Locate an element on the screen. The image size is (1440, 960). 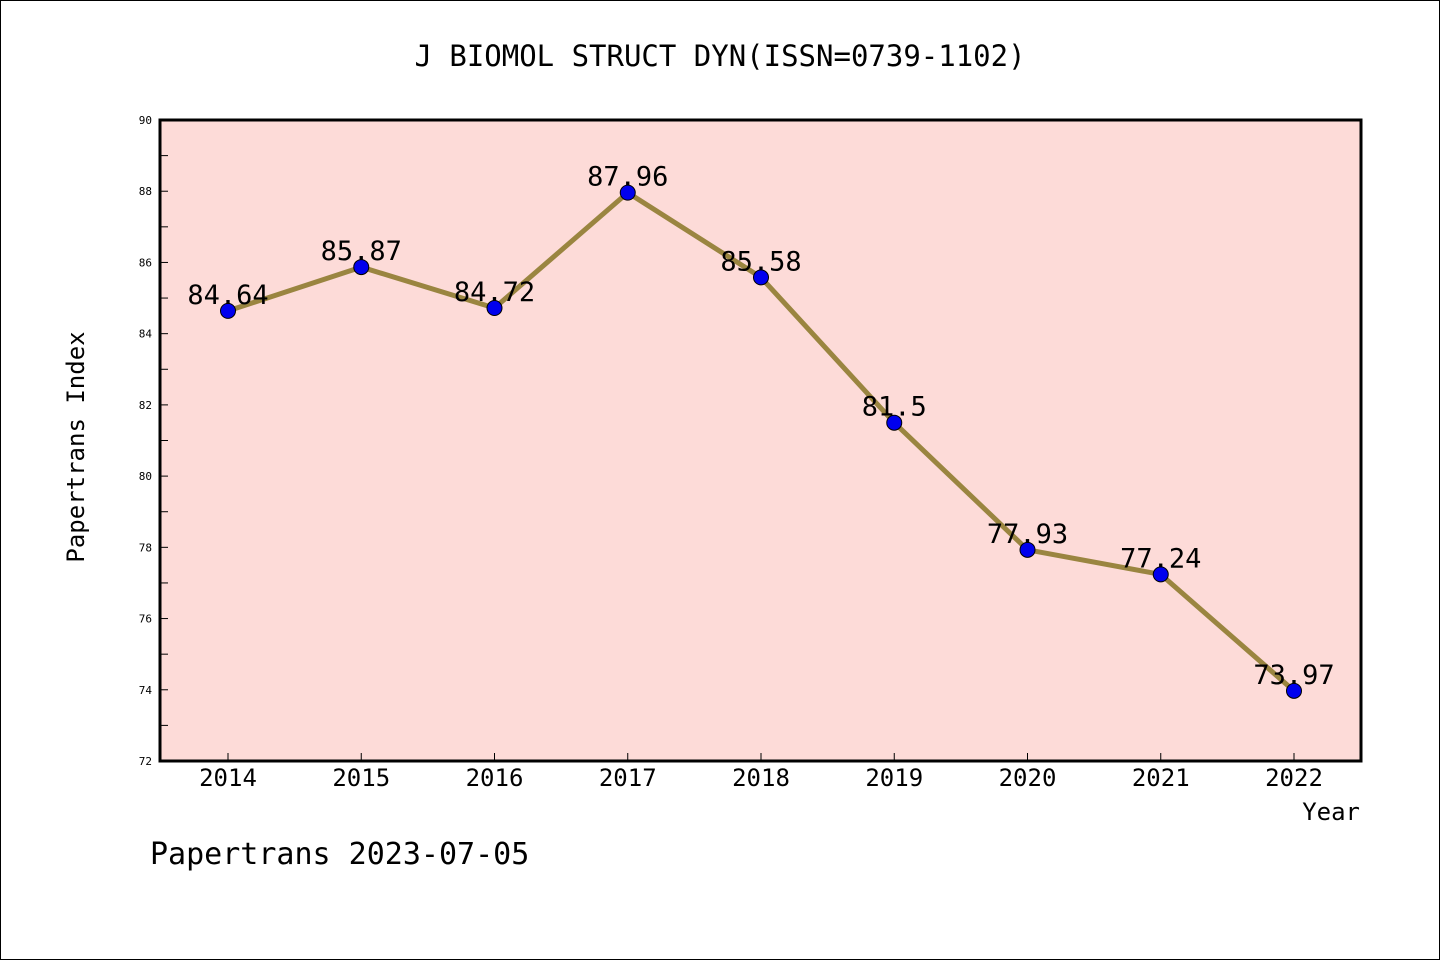
footer-watermark: Papertrans 2023-07-05 is located at coordinates (339, 854).